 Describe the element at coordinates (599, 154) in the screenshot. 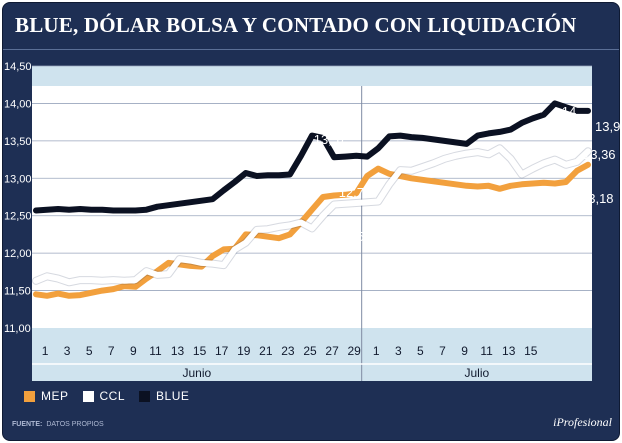

I see `data-label: 13,36` at that location.